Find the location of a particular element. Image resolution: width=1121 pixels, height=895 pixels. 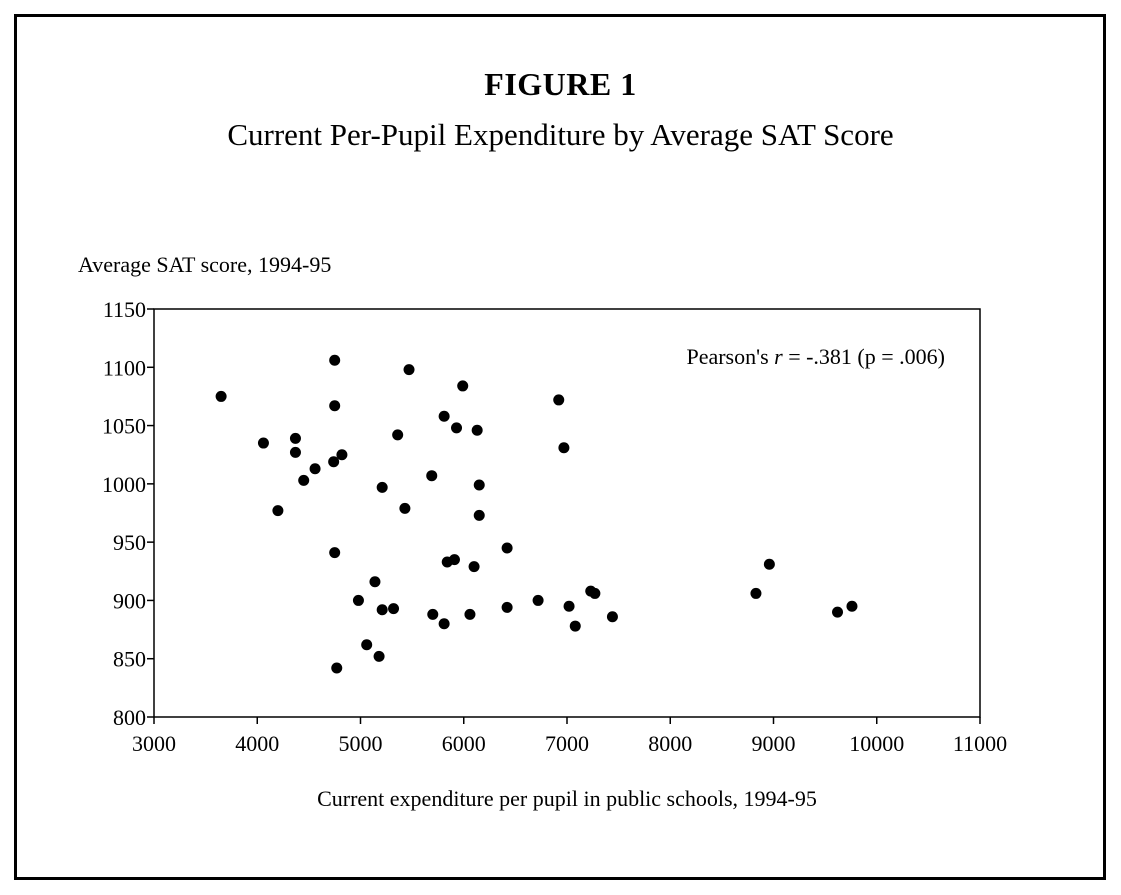

y-tick-label: 1000 is located at coordinates (124, 484).